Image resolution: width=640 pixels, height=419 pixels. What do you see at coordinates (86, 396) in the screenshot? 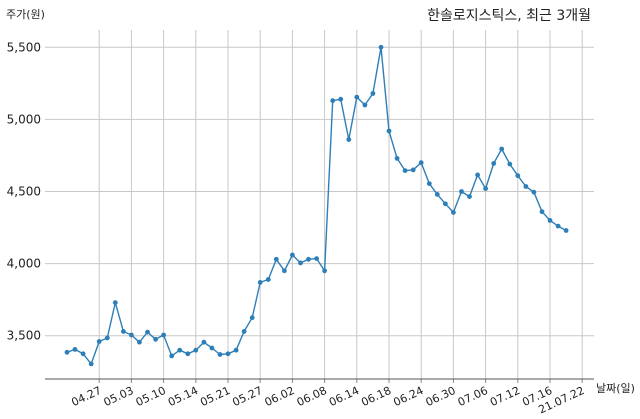
I see `x-tick-label: 04.27` at bounding box center [86, 396].